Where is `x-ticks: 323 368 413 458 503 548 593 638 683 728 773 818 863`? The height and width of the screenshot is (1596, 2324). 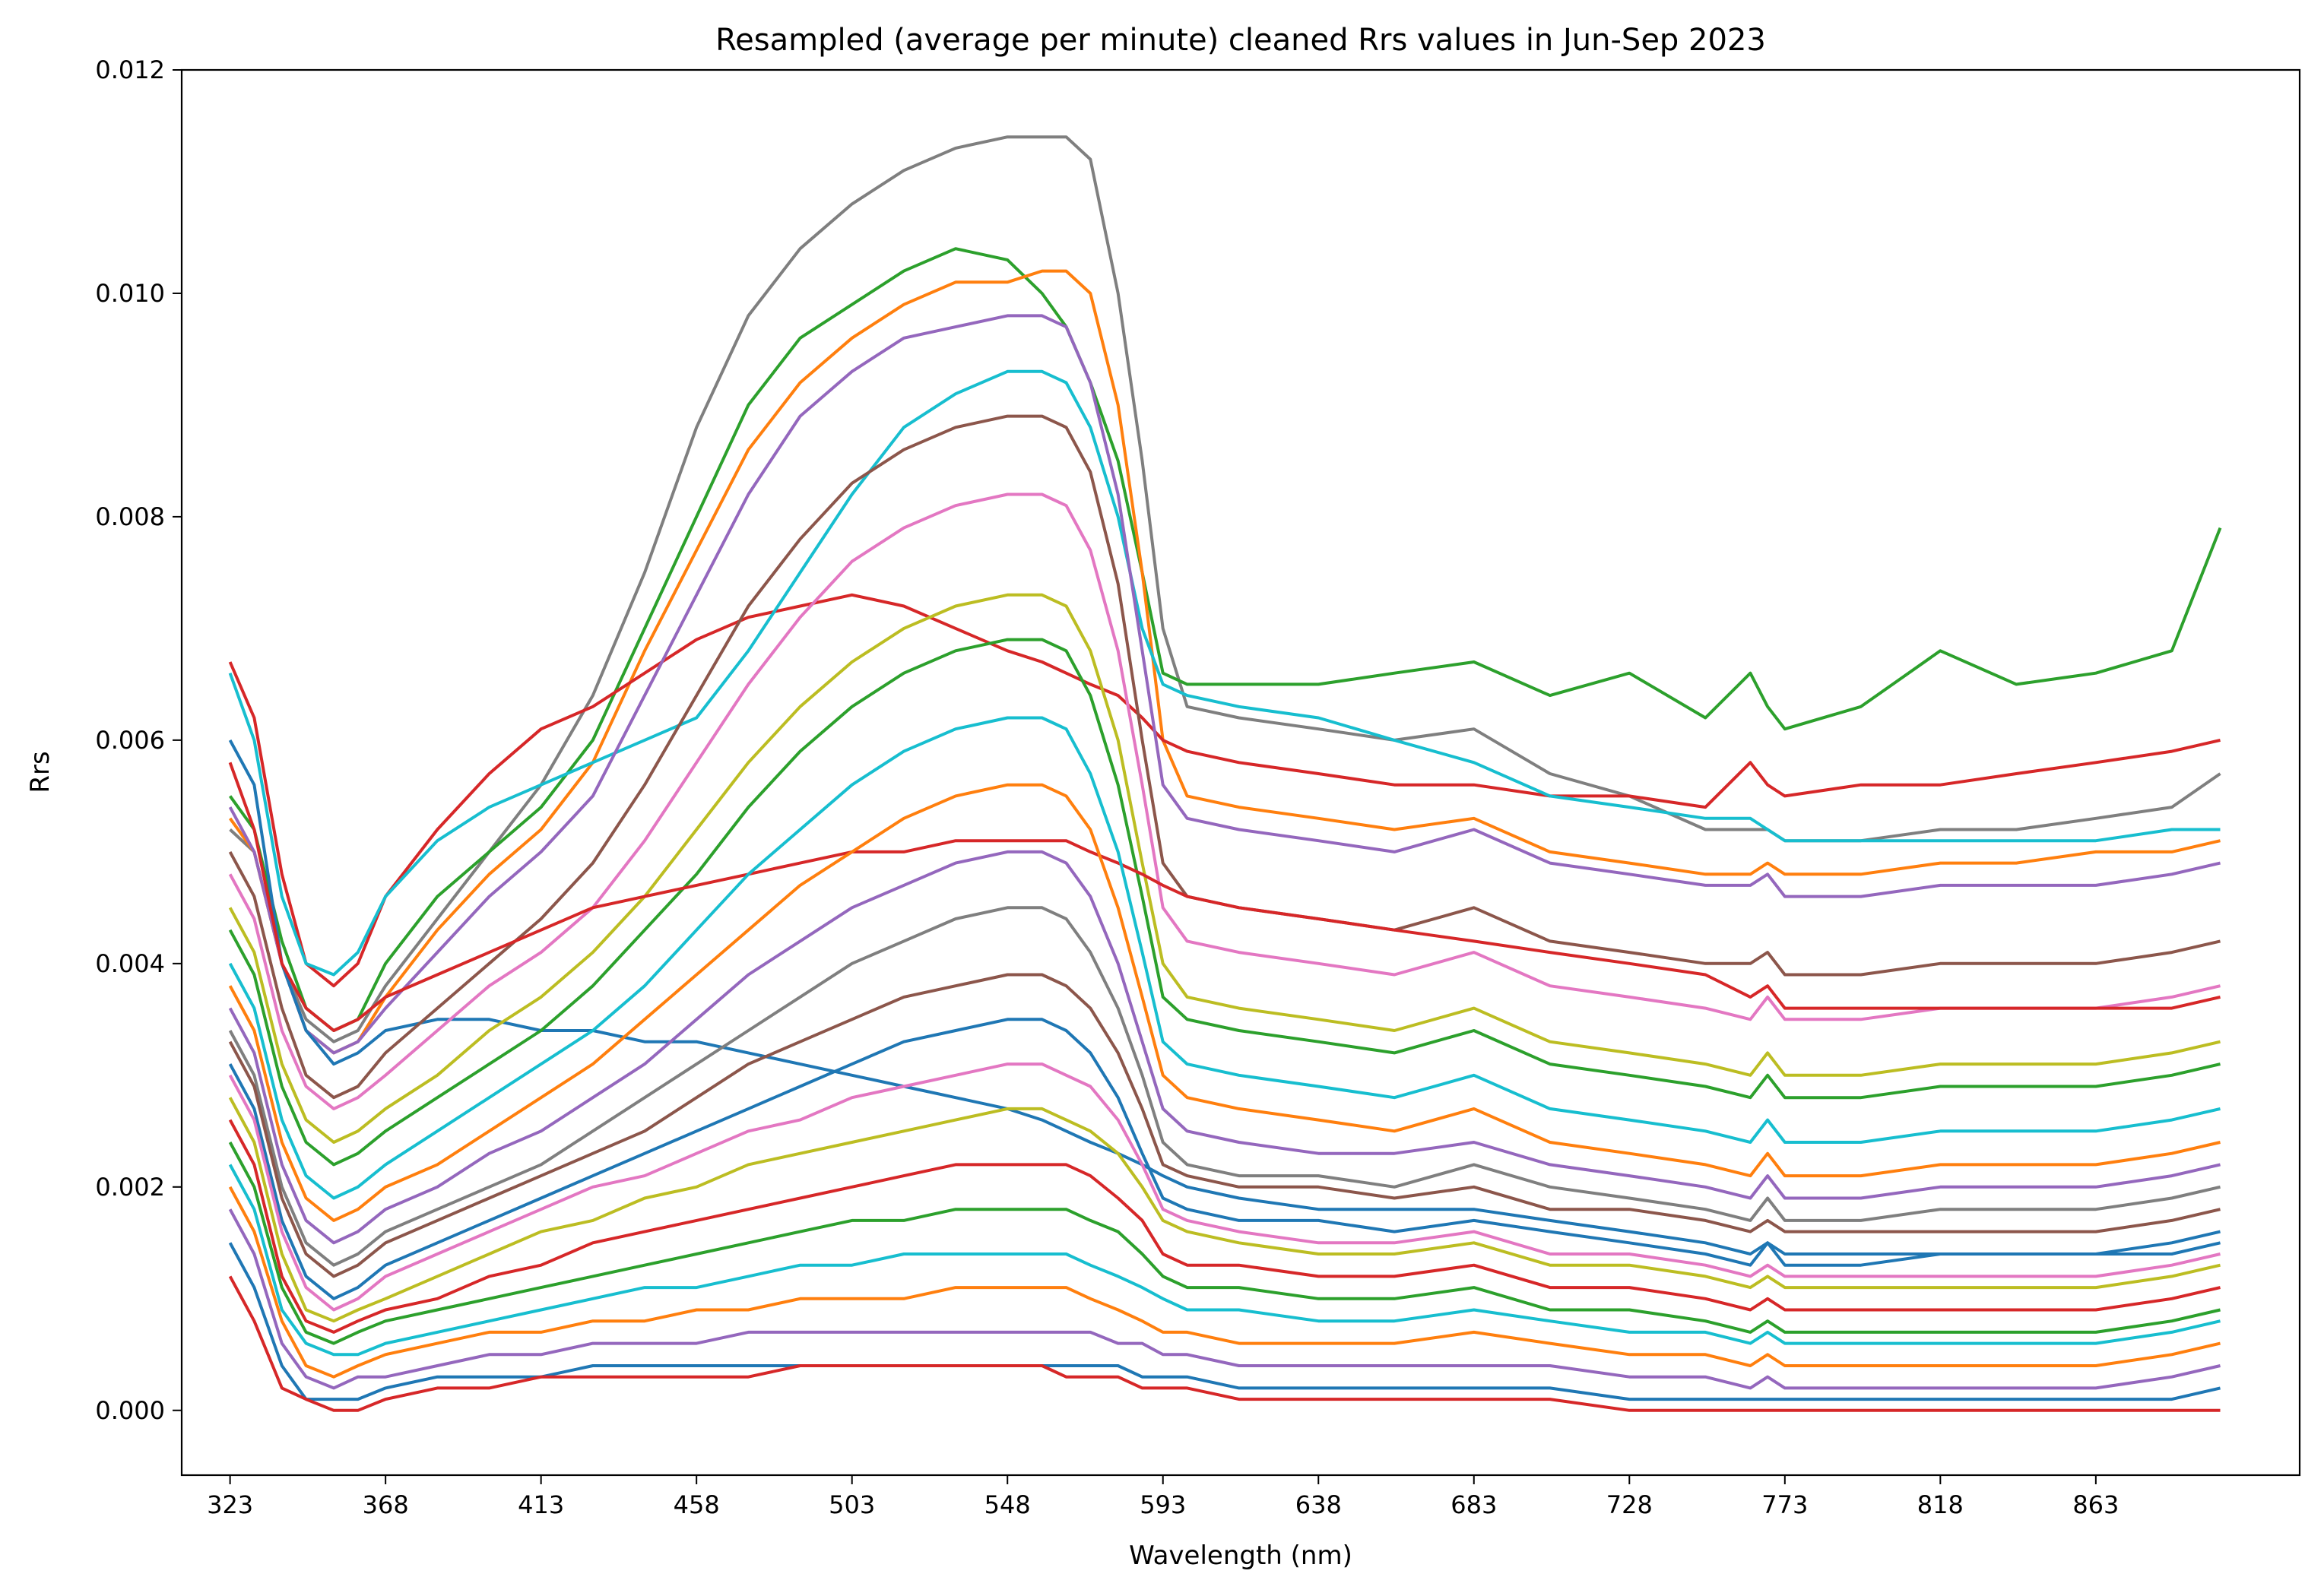 x-ticks: 323 368 413 458 503 548 593 638 683 728 773 818 863 is located at coordinates (1163, 1497).